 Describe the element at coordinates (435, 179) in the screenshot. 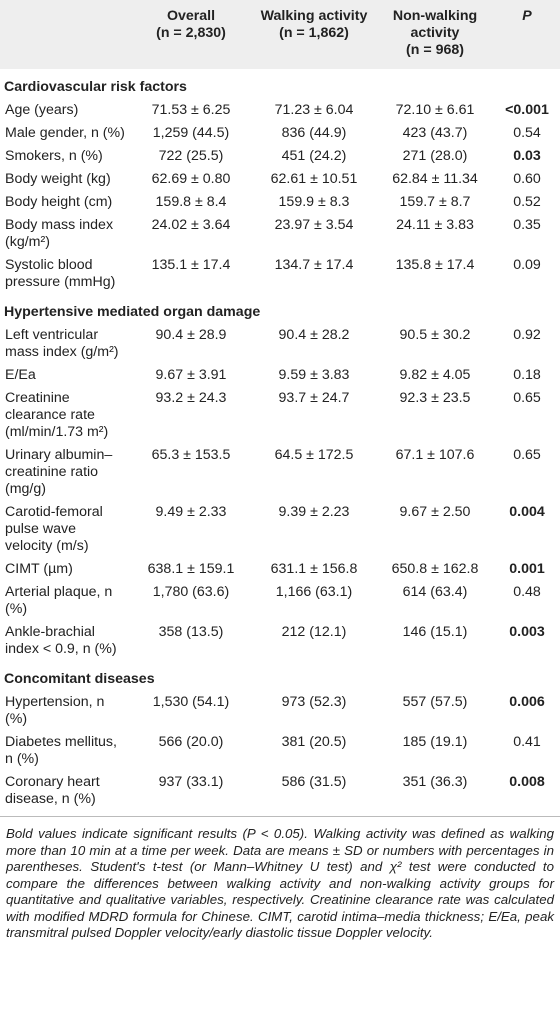

I see `cell: 62.84 ± 11.34` at that location.